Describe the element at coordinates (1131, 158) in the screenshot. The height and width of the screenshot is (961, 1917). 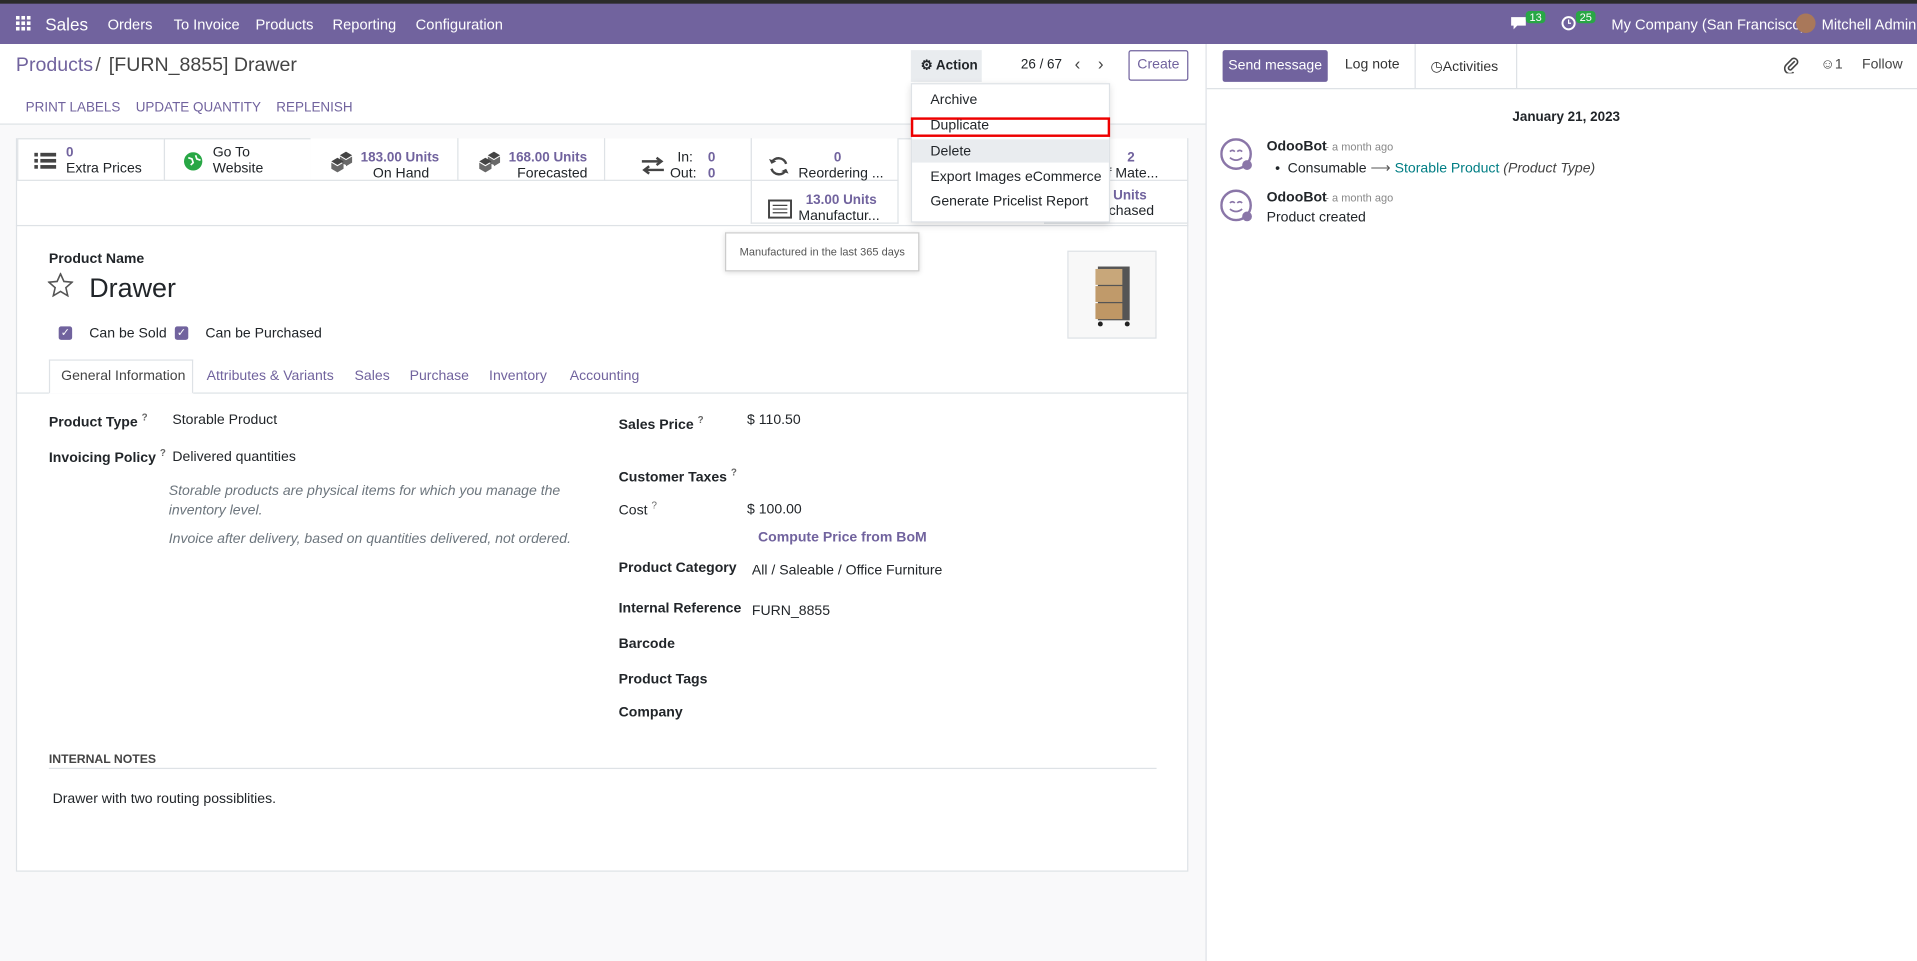
I see `smart-value: 2` at that location.